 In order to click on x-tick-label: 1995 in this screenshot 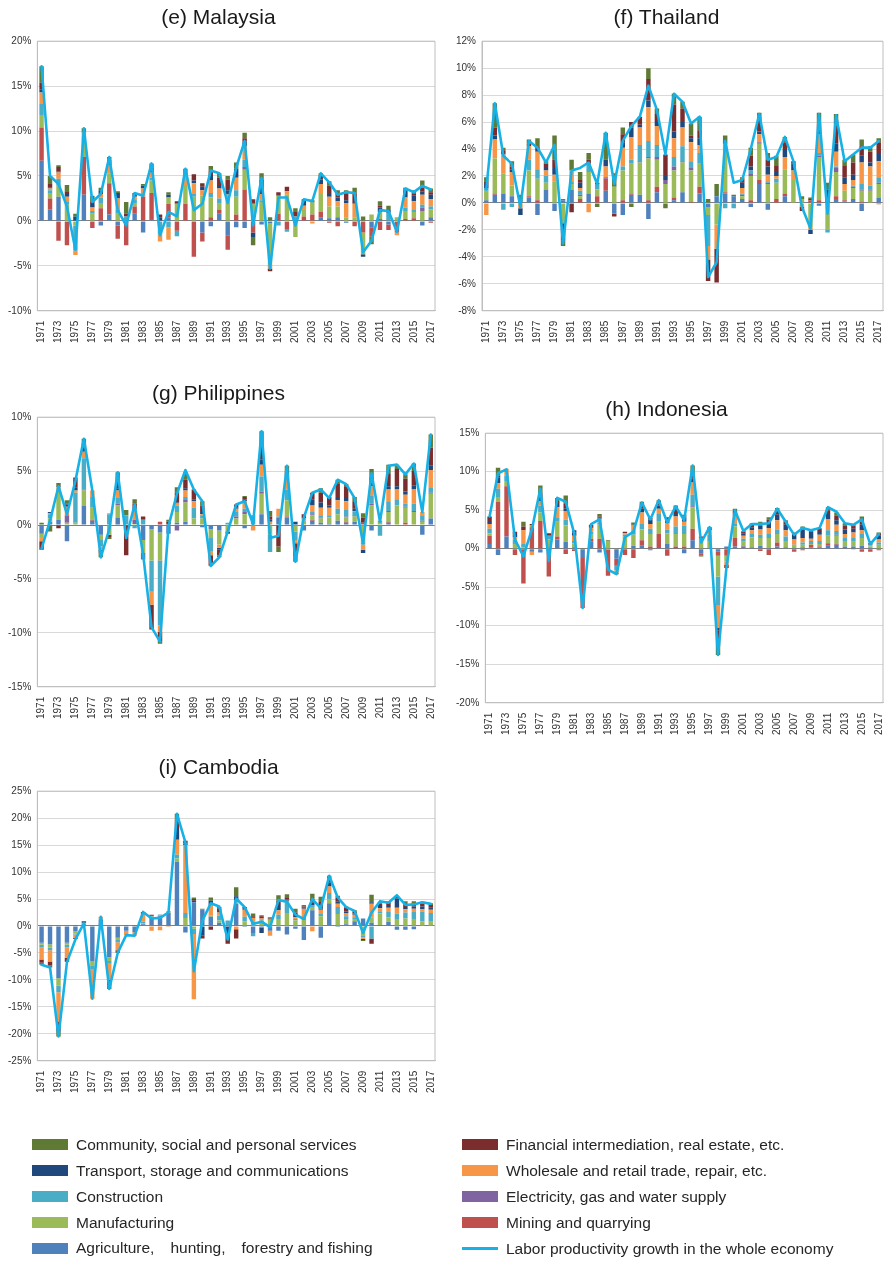, I will do `click(244, 331)`.